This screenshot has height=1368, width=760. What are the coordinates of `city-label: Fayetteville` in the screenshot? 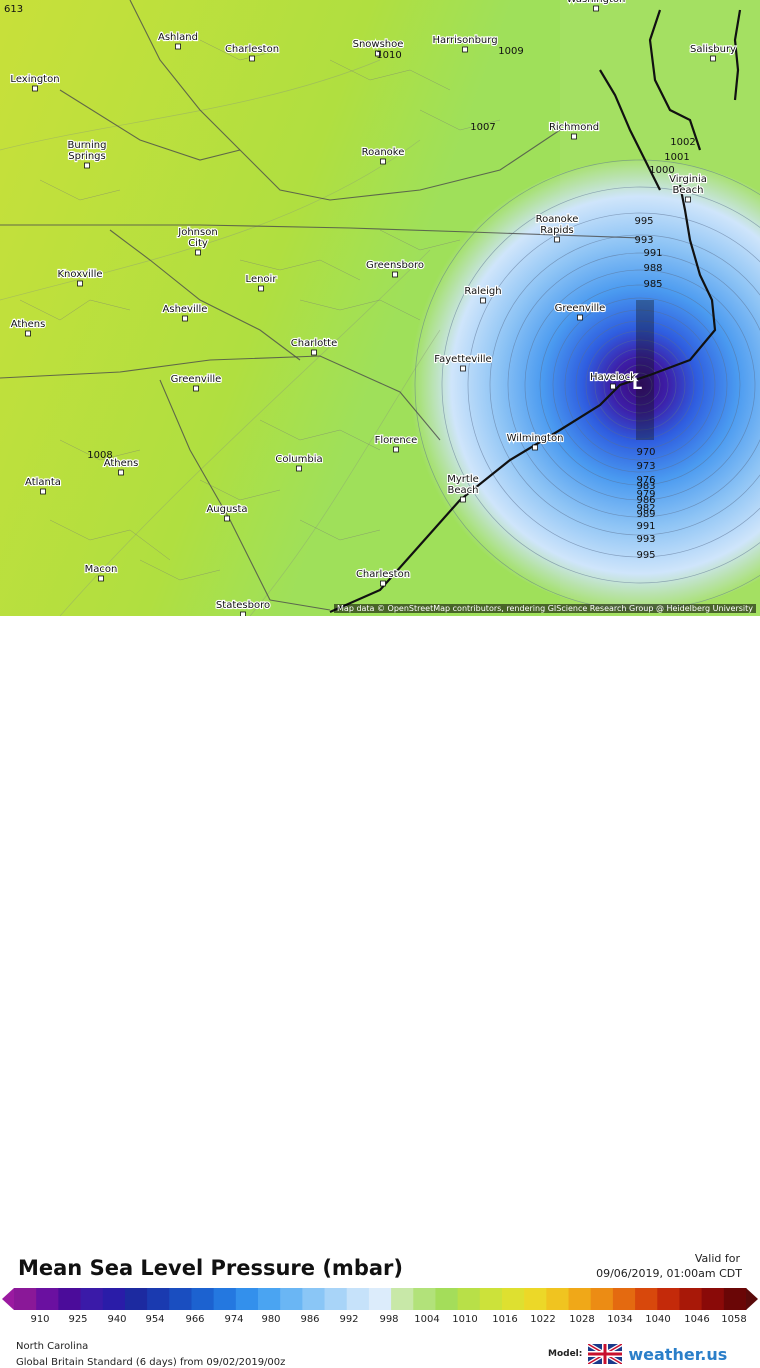 It's located at (463, 362).